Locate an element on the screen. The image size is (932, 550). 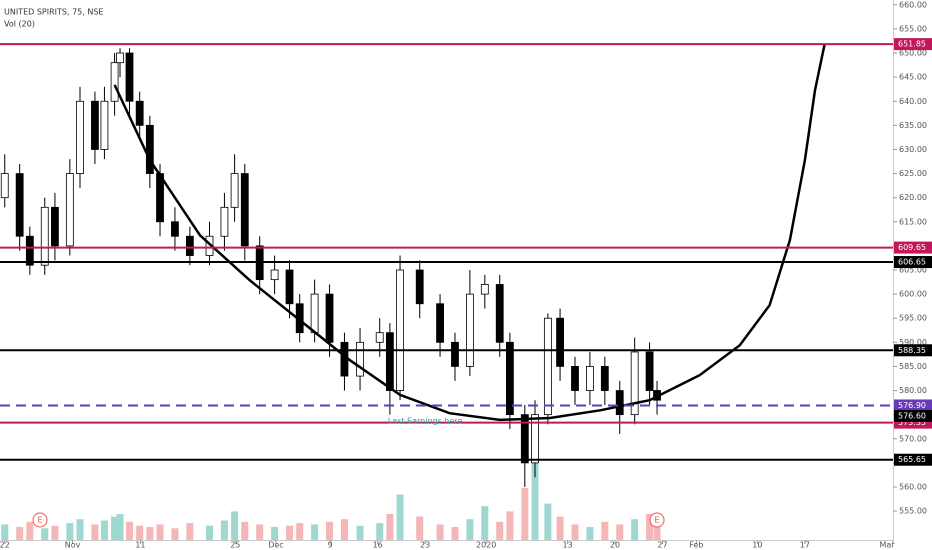
earnings-label: E is located at coordinates (657, 520).